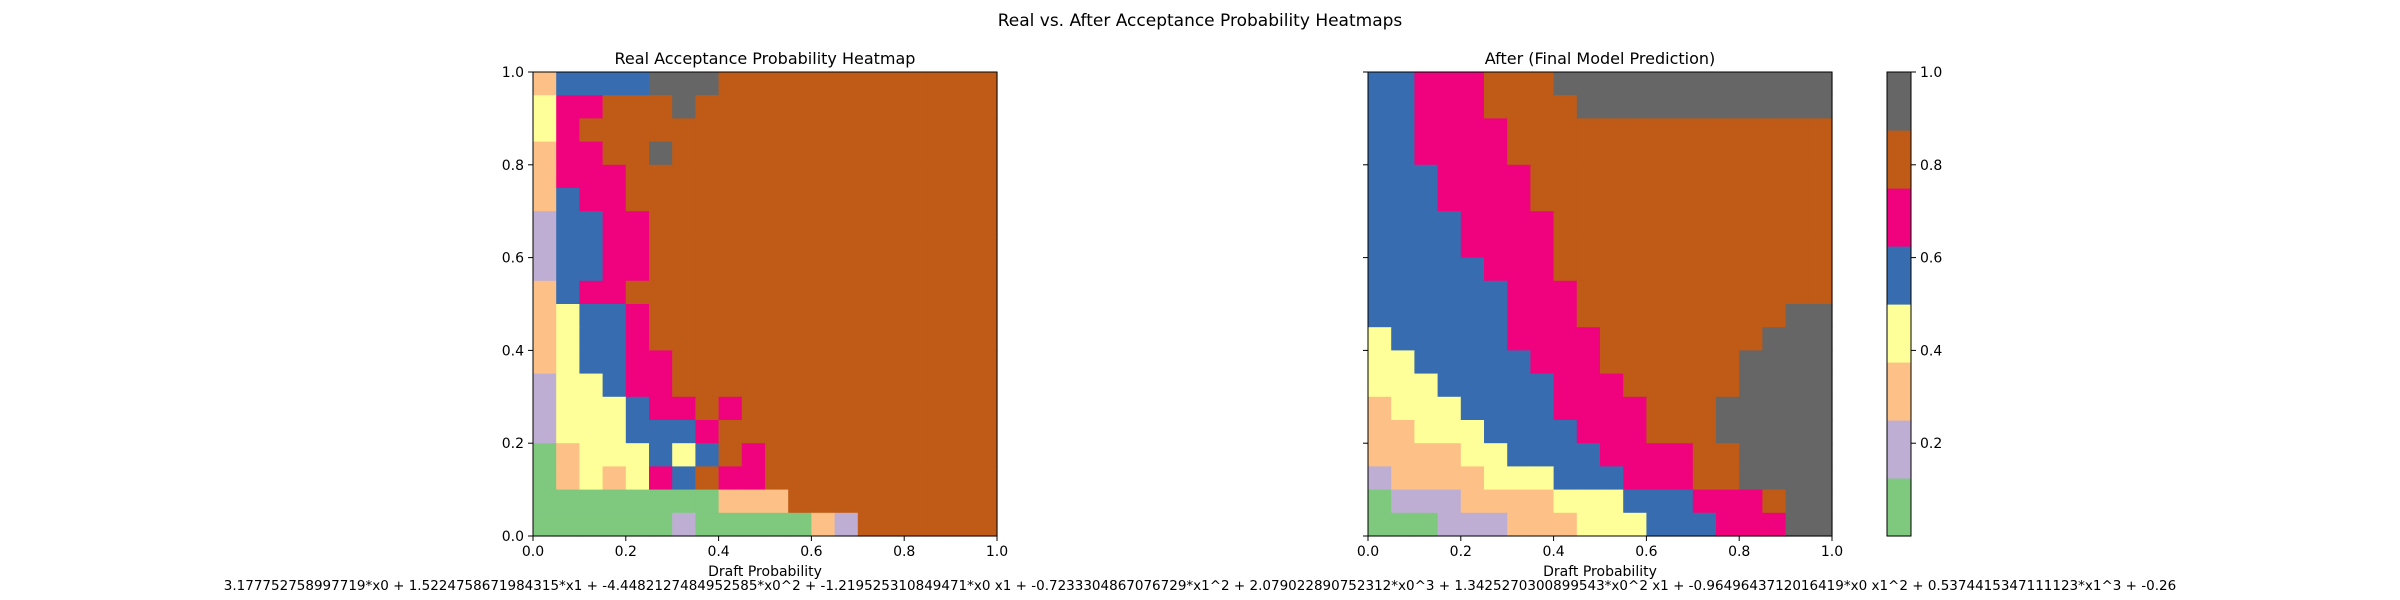  Describe the element at coordinates (1600, 572) in the screenshot. I see `x-axis-label-after: Draft Probability` at that location.